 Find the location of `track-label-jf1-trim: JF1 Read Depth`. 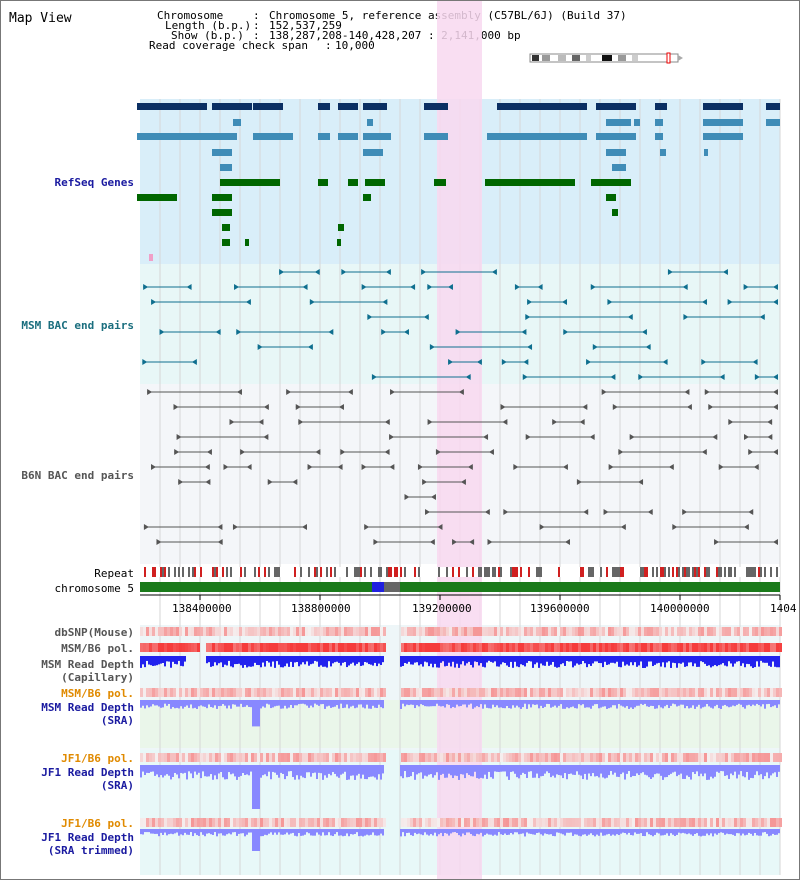

track-label-jf1-trim: JF1 Read Depth is located at coordinates (87, 837).